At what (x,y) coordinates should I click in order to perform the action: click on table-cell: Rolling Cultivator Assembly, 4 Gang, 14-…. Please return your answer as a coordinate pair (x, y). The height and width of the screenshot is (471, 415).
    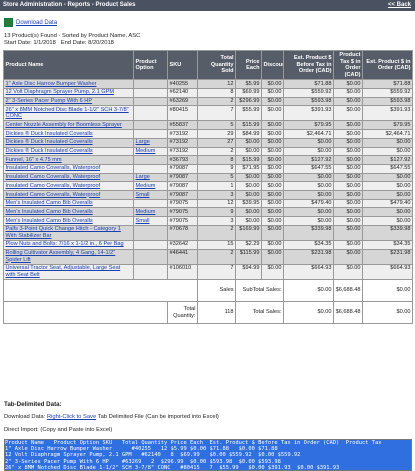
    Looking at the image, I should click on (68, 256).